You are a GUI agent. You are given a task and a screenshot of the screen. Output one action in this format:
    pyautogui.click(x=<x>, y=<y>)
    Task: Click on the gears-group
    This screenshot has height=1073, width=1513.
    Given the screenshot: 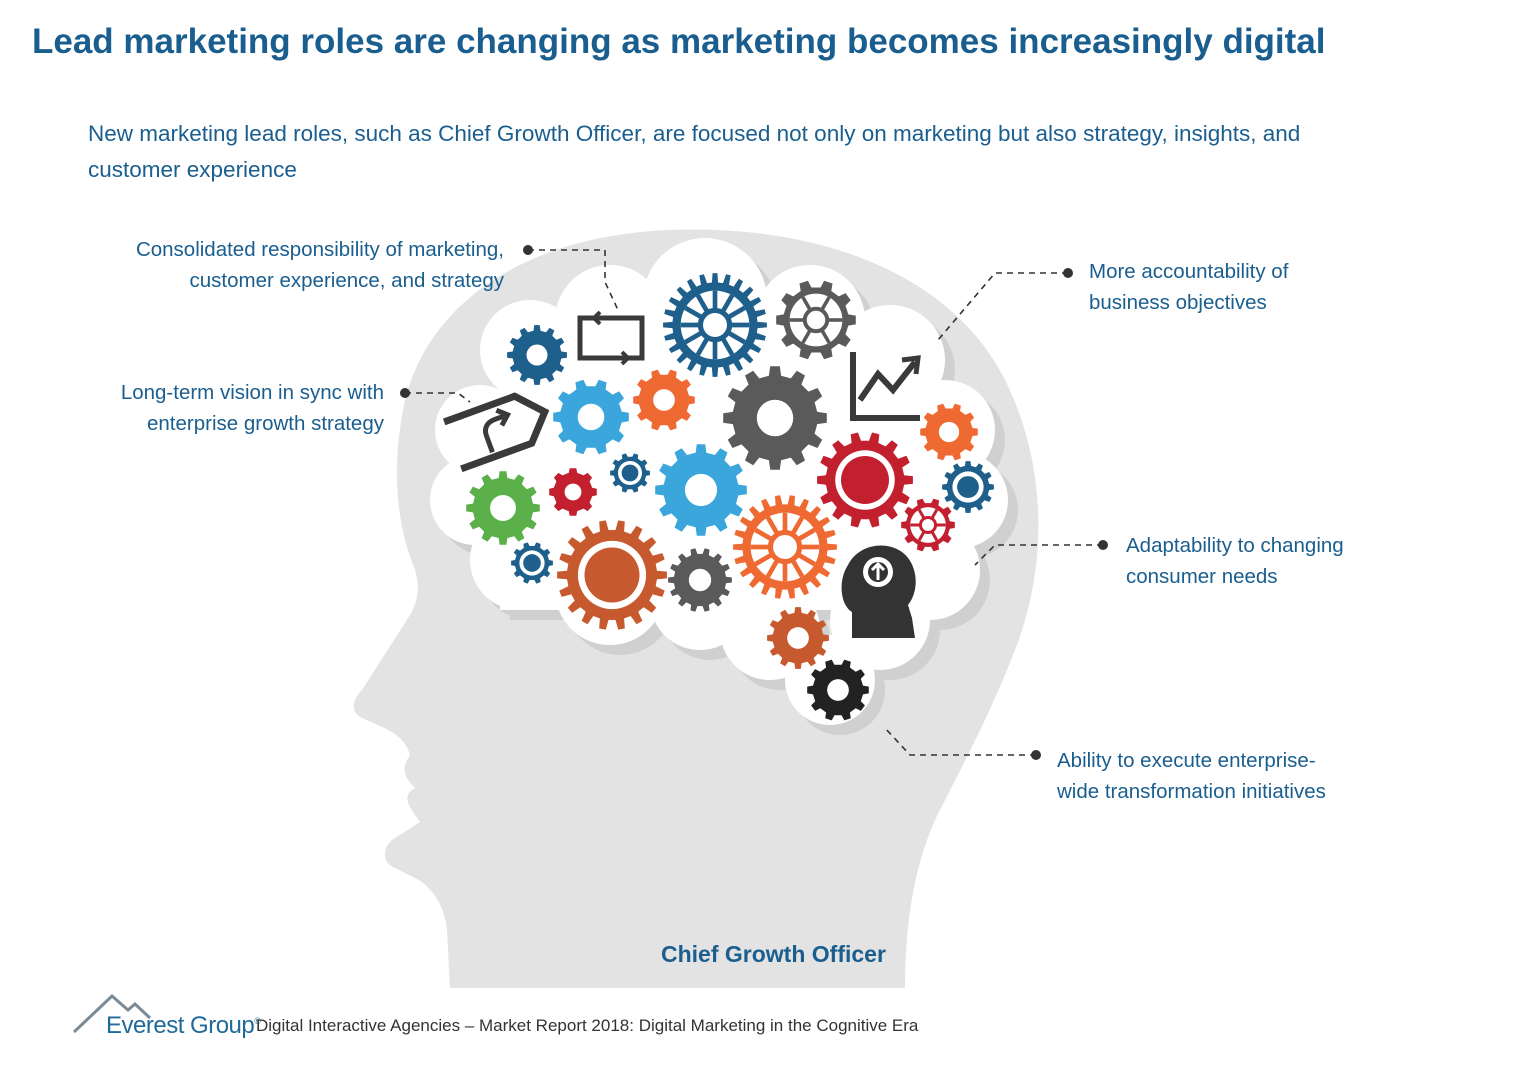 What is the action you would take?
    pyautogui.click(x=730, y=497)
    